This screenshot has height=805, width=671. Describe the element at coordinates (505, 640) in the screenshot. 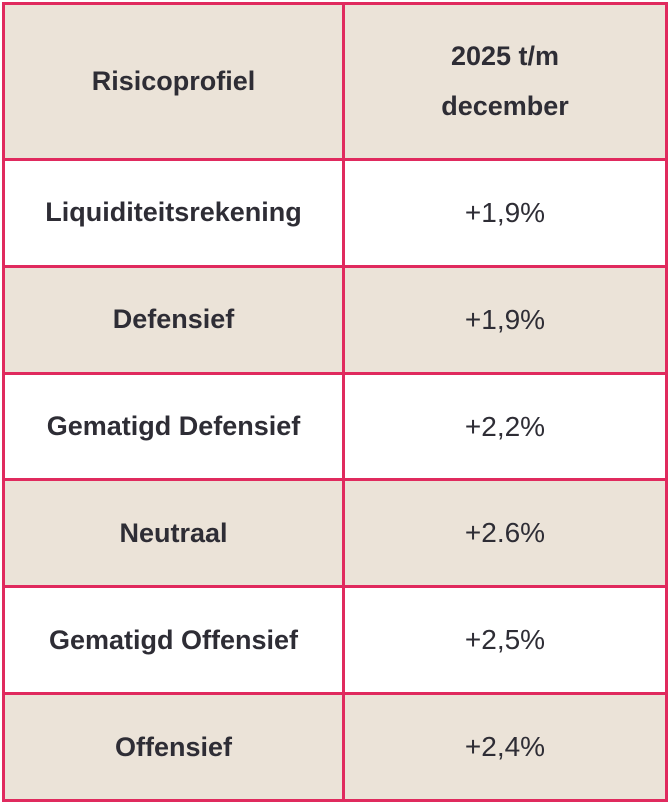

I see `return-value: +2,5%` at that location.